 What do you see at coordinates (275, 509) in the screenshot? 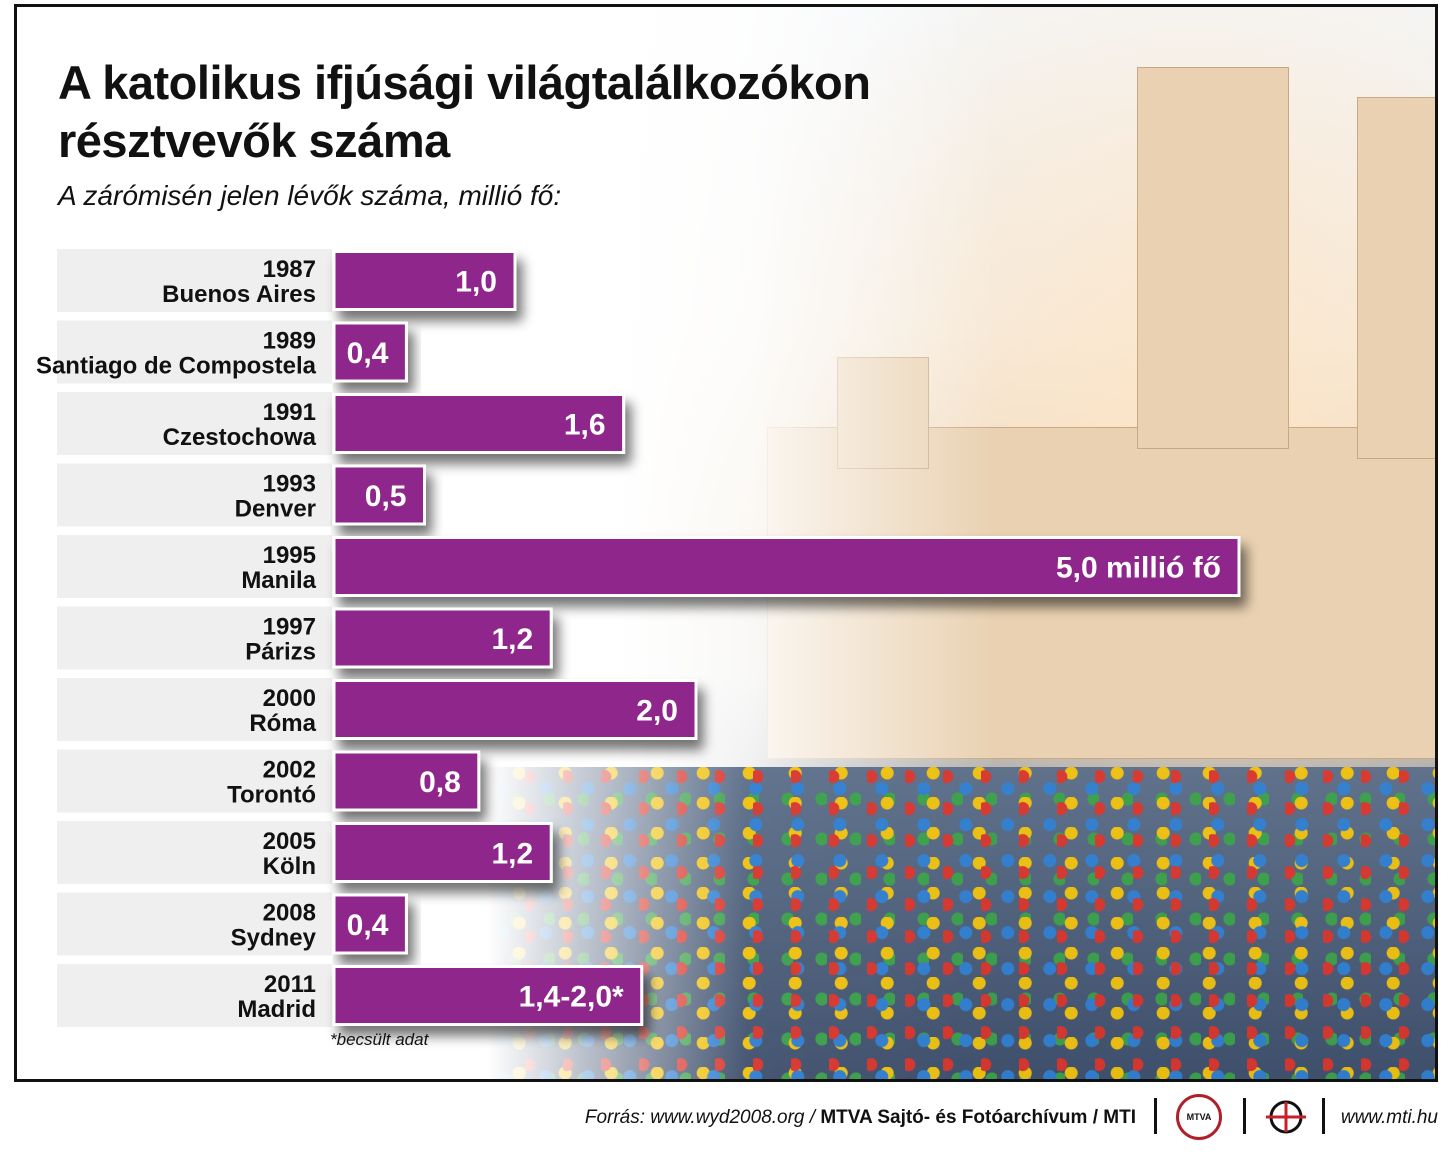
I see `category-city-label: Denver` at bounding box center [275, 509].